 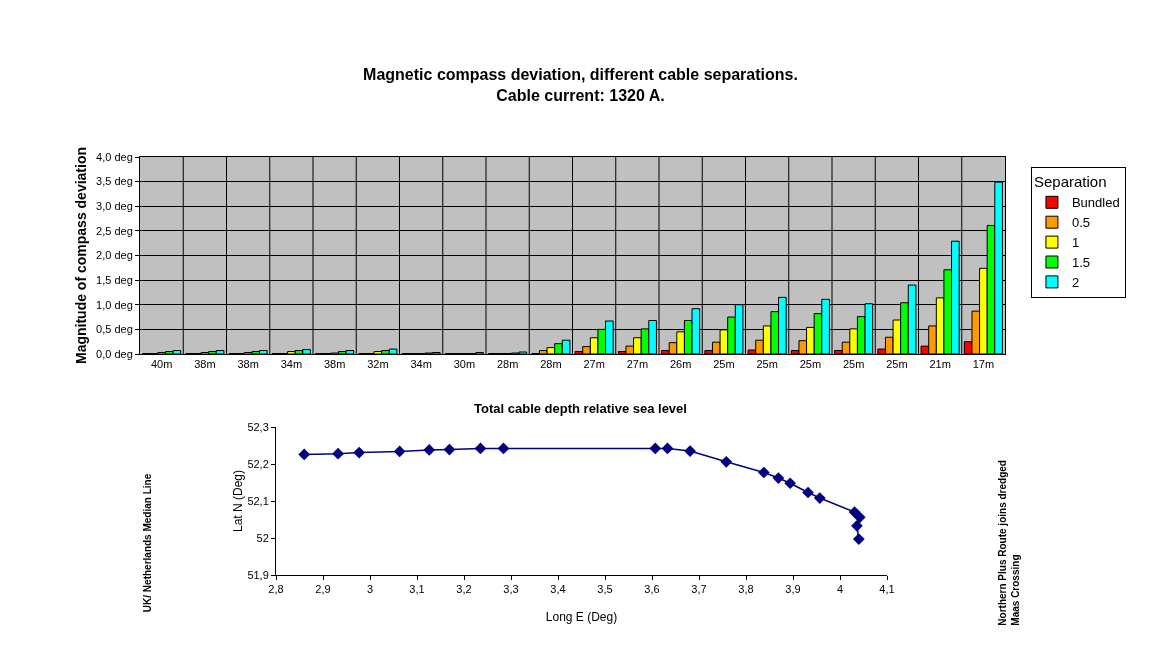 I want to click on legend-label: 0.5, so click(x=1081, y=223).